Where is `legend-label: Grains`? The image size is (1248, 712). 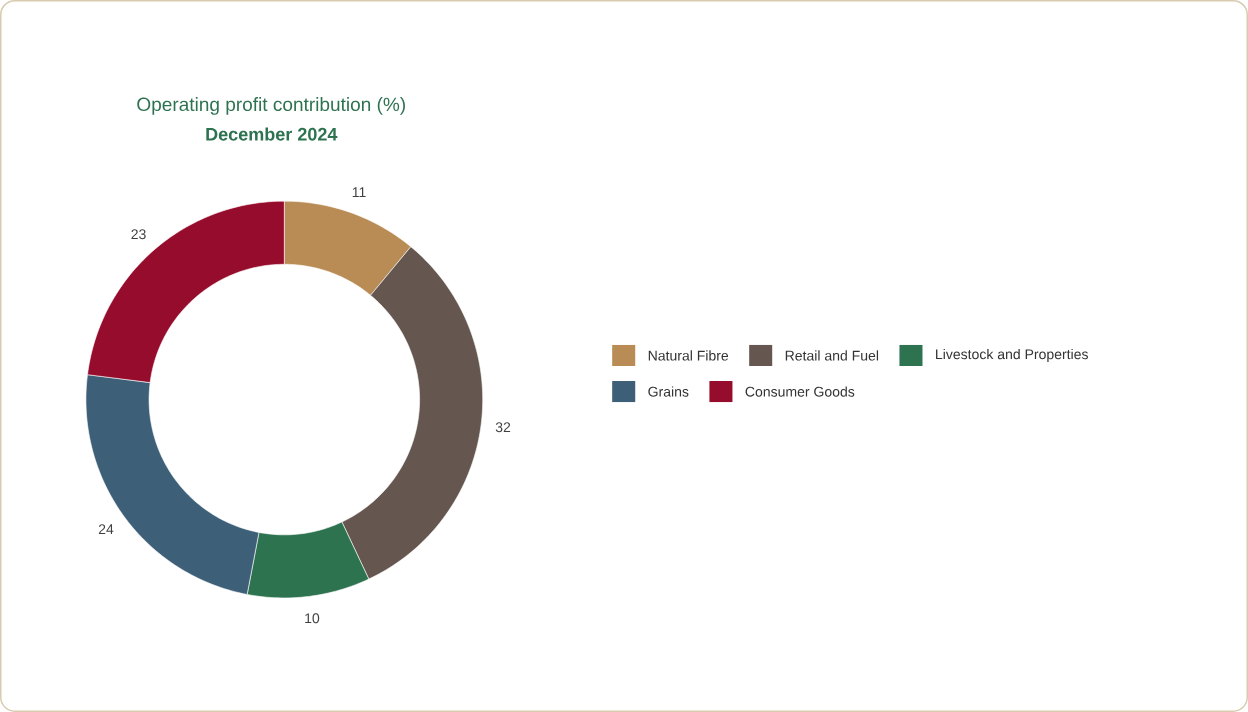 legend-label: Grains is located at coordinates (668, 391).